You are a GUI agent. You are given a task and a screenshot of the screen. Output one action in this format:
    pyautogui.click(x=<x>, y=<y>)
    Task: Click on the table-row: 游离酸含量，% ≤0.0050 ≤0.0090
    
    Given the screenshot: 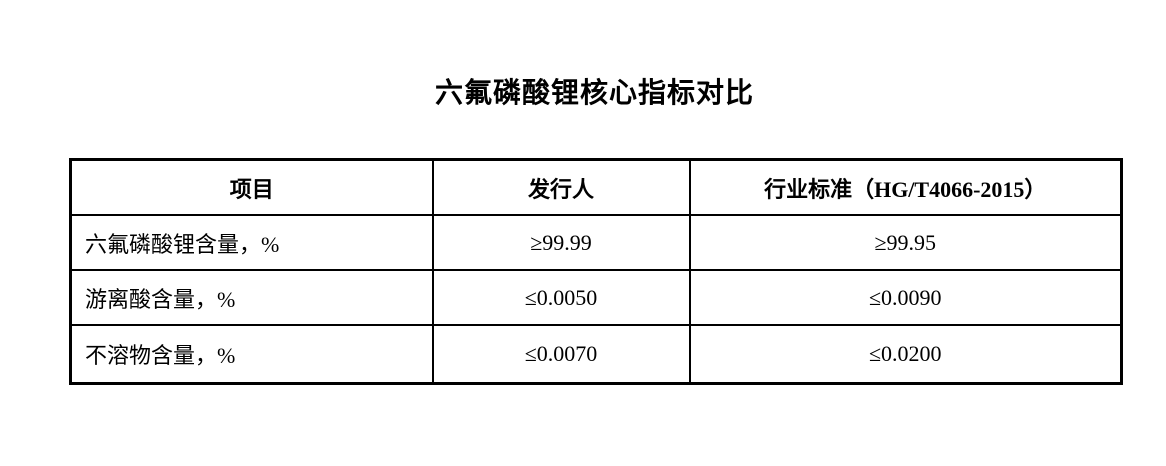 What is the action you would take?
    pyautogui.click(x=596, y=297)
    